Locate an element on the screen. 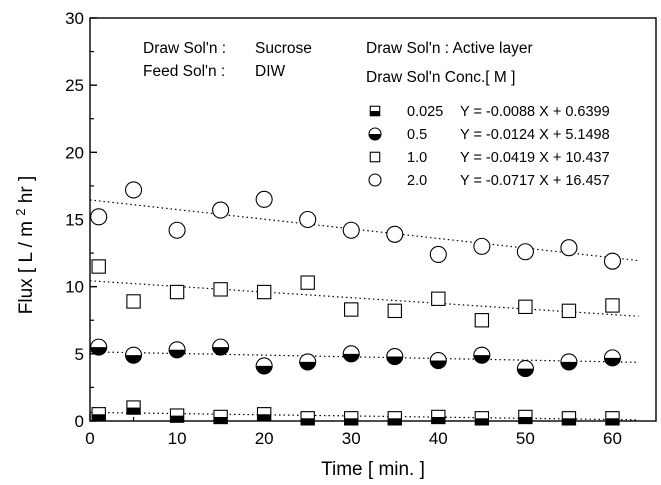 This screenshot has width=661, height=485. y-tick-label: 25 is located at coordinates (74, 85).